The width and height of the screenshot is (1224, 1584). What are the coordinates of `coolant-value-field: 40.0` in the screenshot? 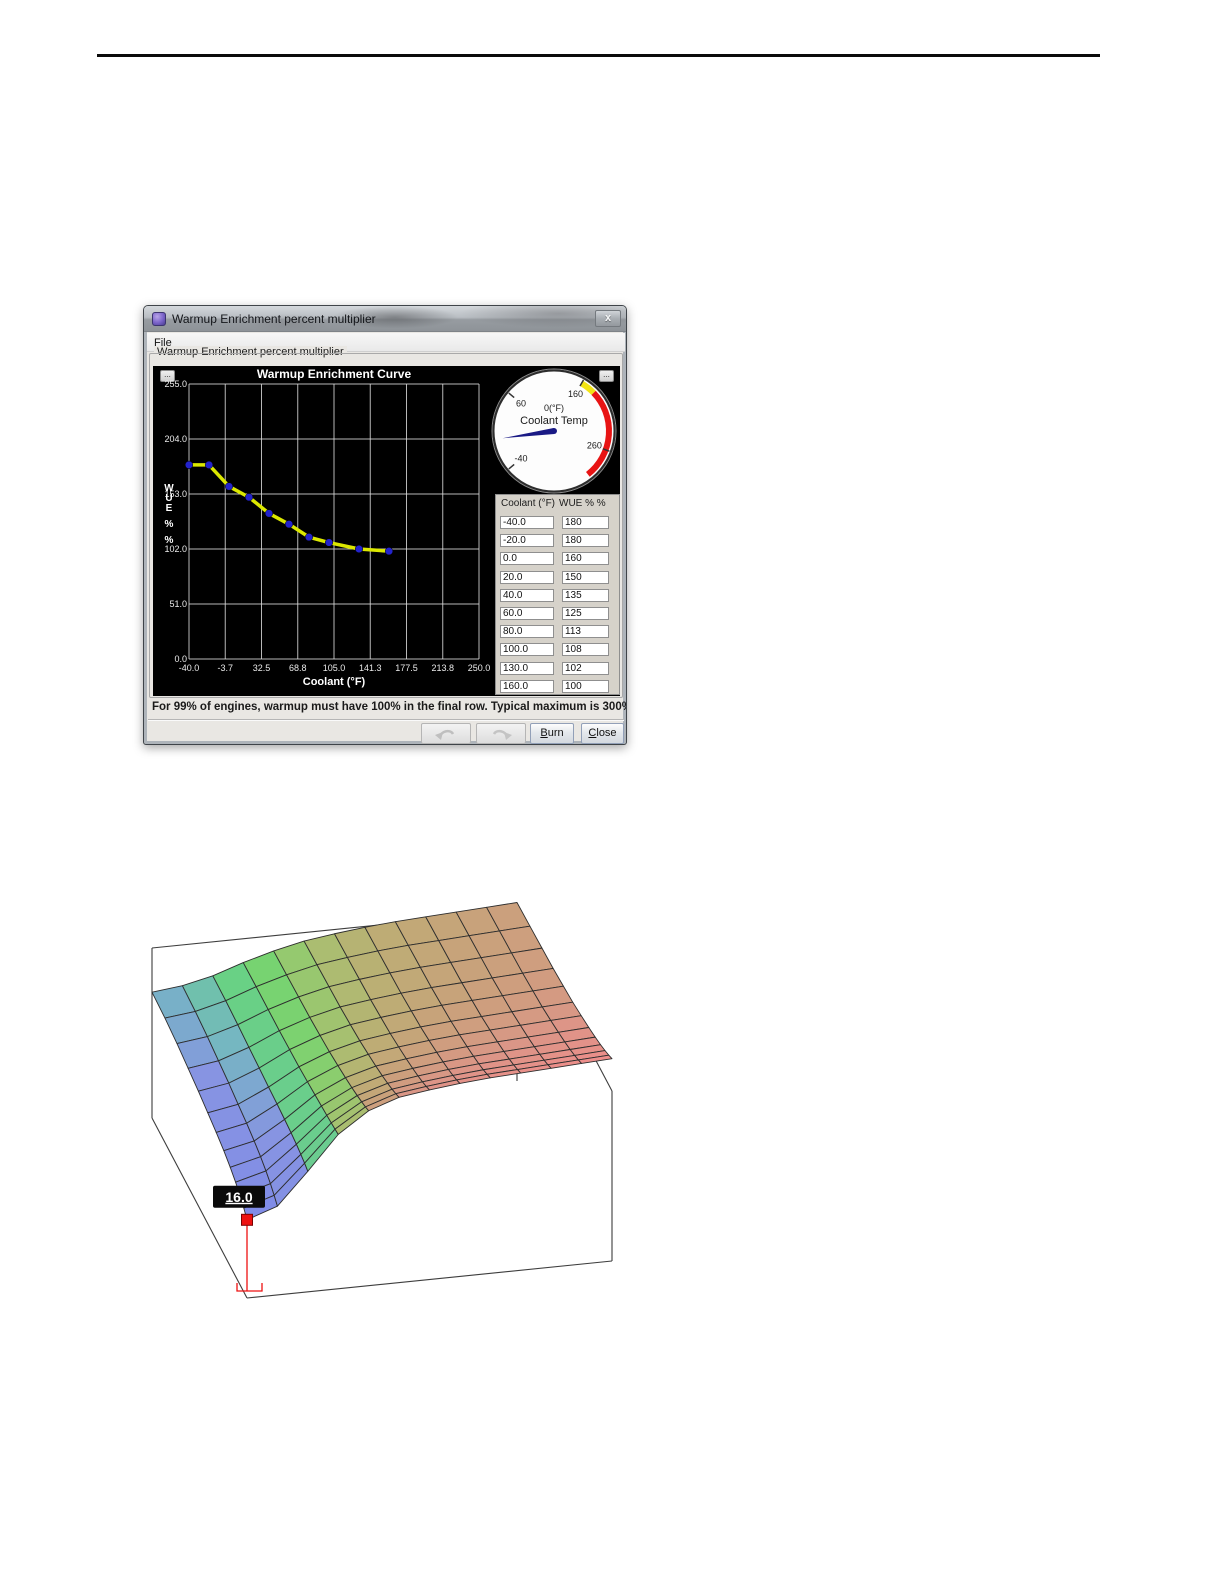 It's located at (527, 595).